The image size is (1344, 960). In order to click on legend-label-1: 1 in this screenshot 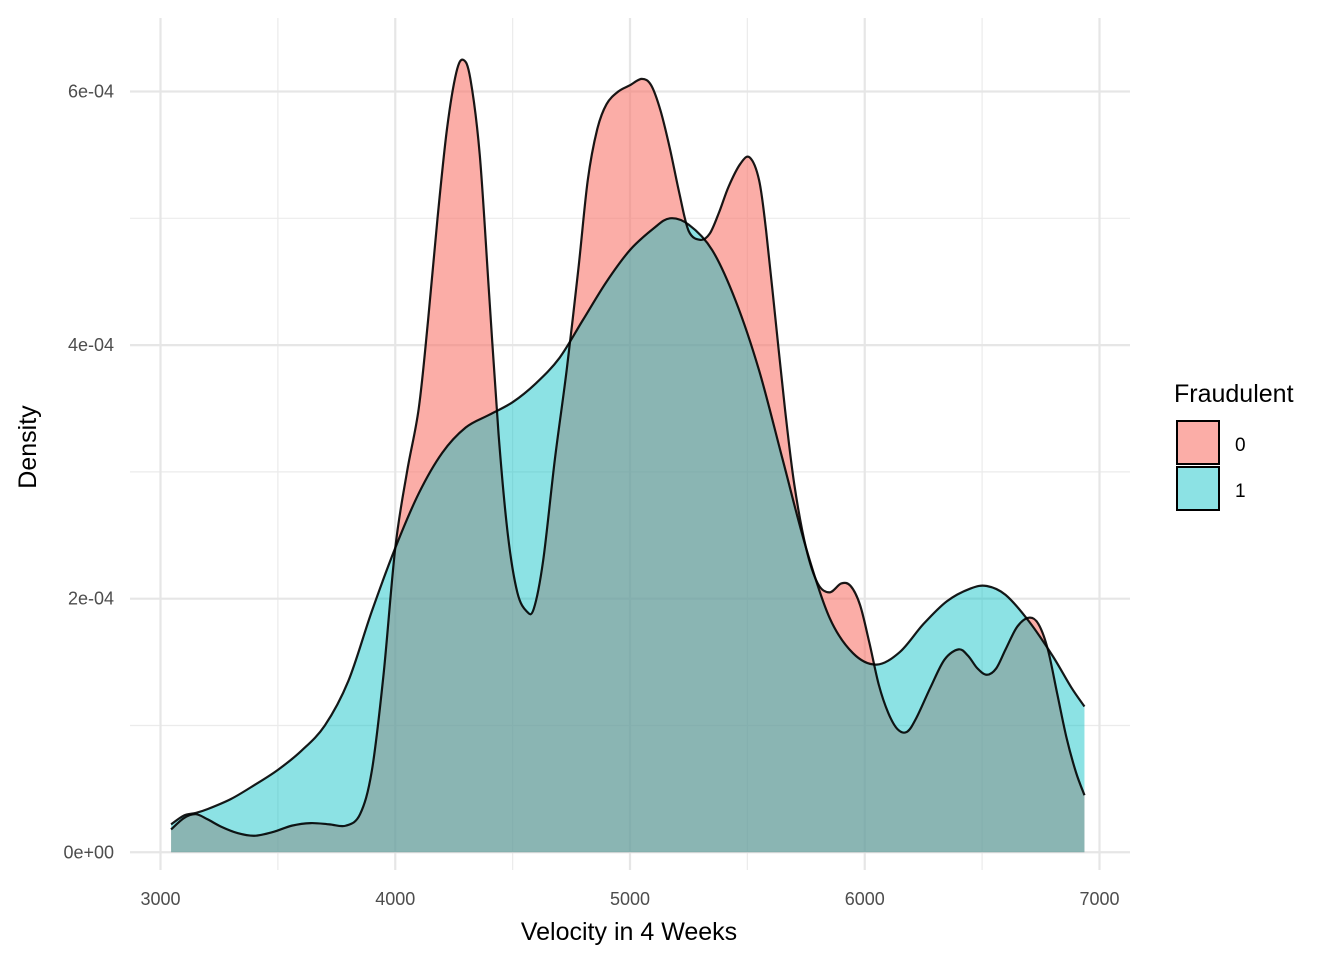, I will do `click(1240, 491)`.